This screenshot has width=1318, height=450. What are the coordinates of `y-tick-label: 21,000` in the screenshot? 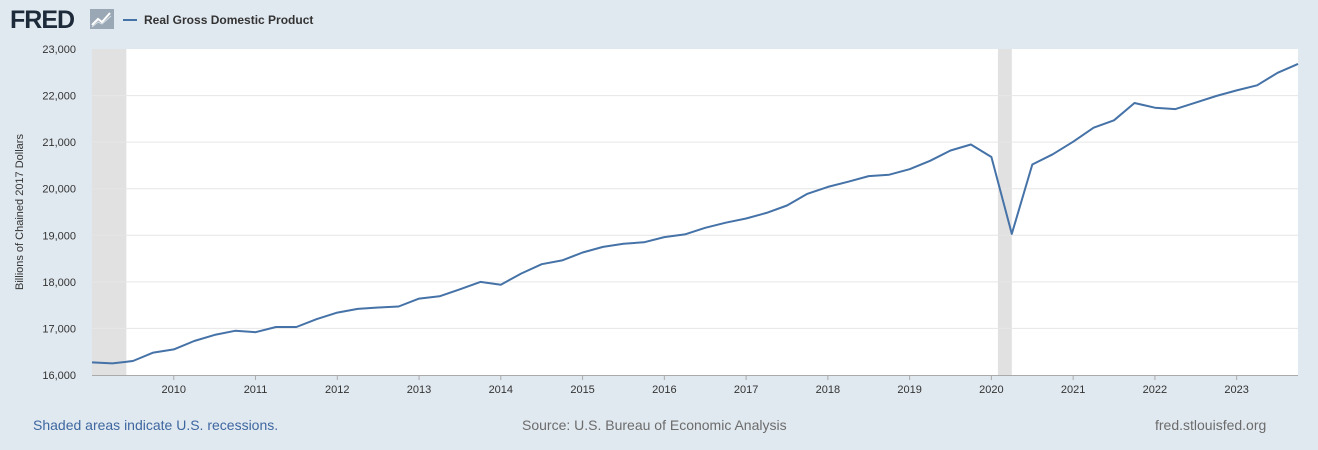 It's located at (59, 143).